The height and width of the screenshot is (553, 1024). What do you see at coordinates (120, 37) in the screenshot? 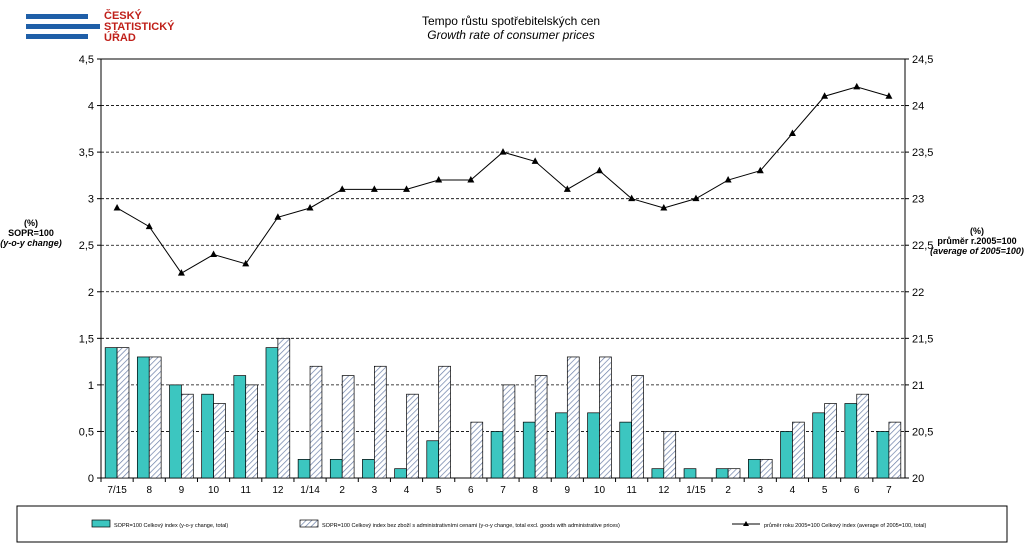
I see `logo-line-3: ÚŘAD` at bounding box center [120, 37].